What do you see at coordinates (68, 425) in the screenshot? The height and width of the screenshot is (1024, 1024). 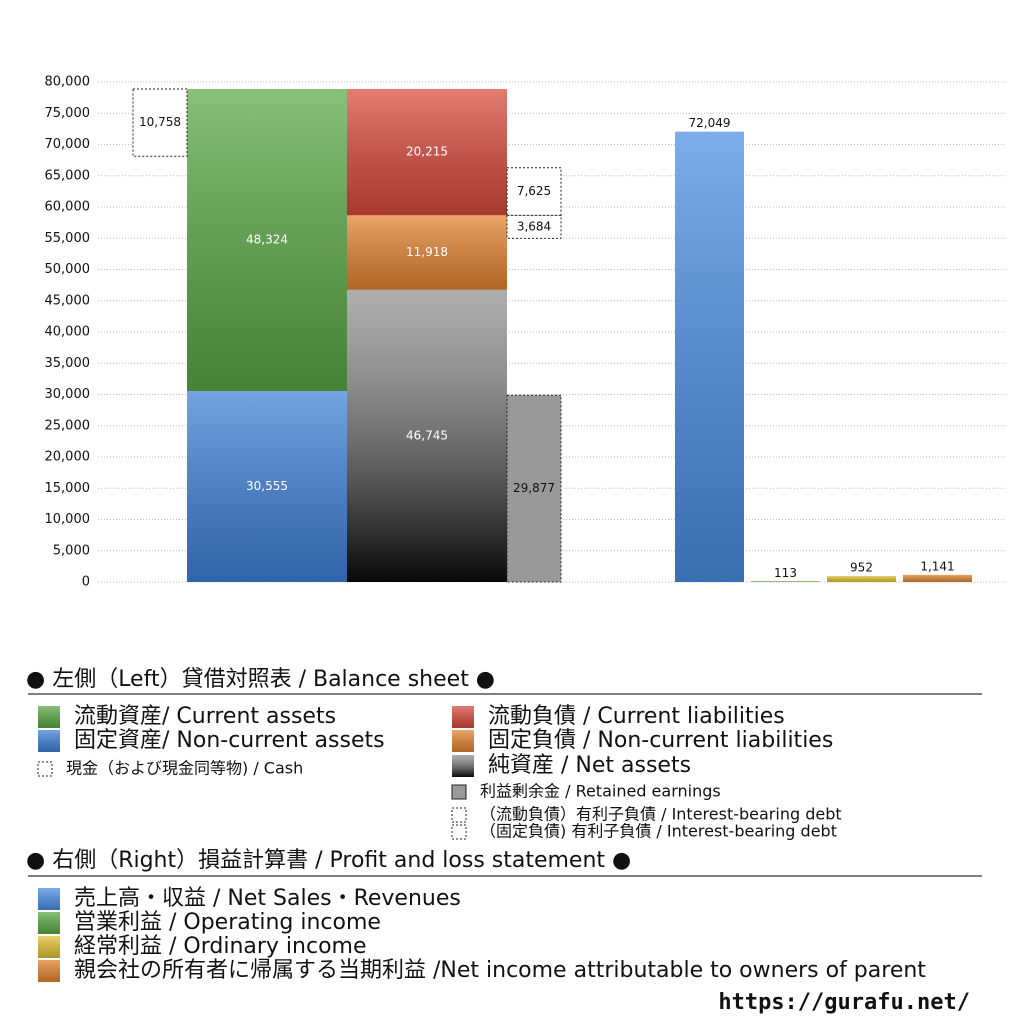 I see `y-tick-label: 25,000` at bounding box center [68, 425].